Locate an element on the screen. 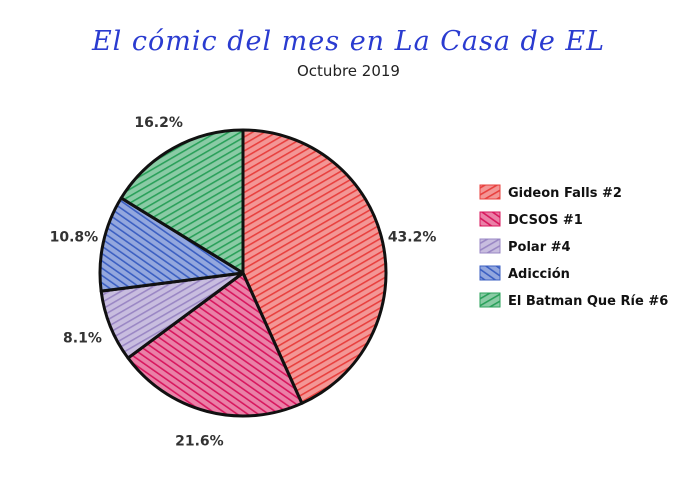  legend-label-dcsos-1: DCSOS #1 is located at coordinates (545, 220).